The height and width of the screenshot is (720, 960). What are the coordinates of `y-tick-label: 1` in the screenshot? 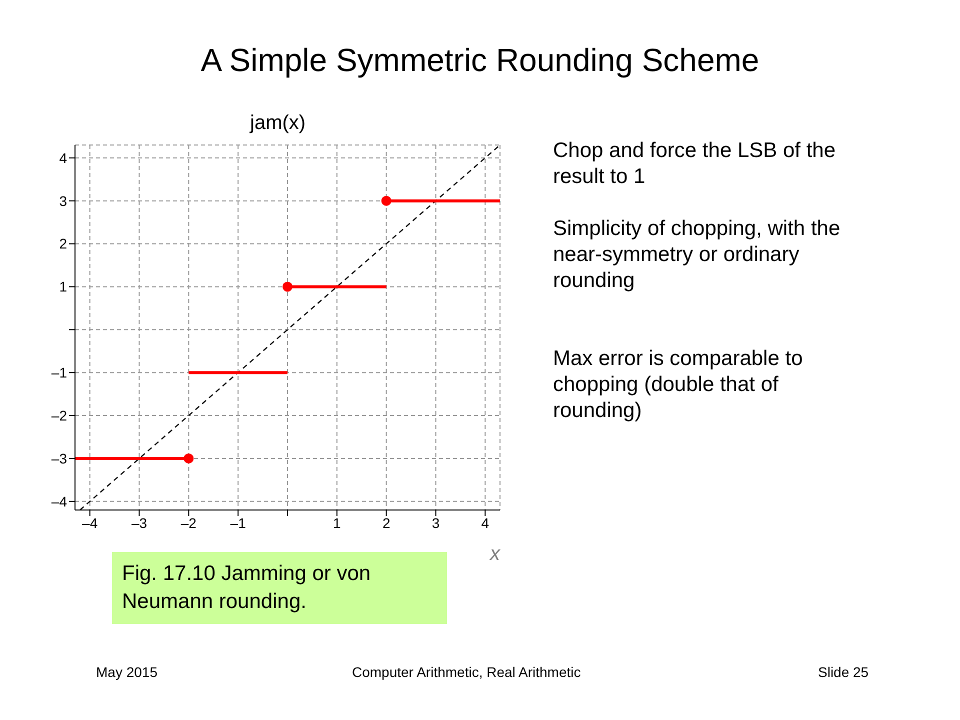 It's located at (63, 286).